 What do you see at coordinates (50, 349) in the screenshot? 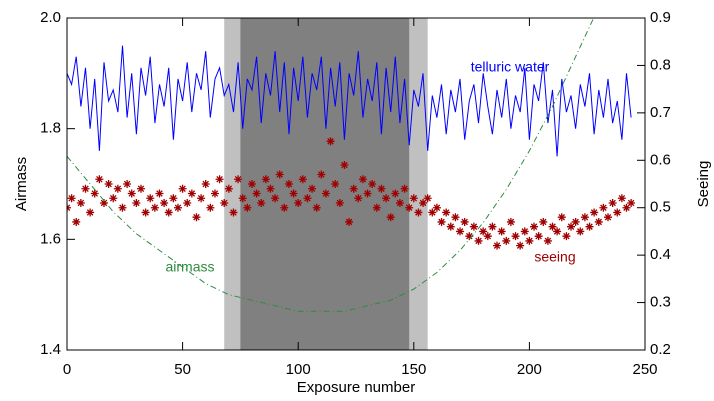
I see `y-tick-label: 1.4` at bounding box center [50, 349].